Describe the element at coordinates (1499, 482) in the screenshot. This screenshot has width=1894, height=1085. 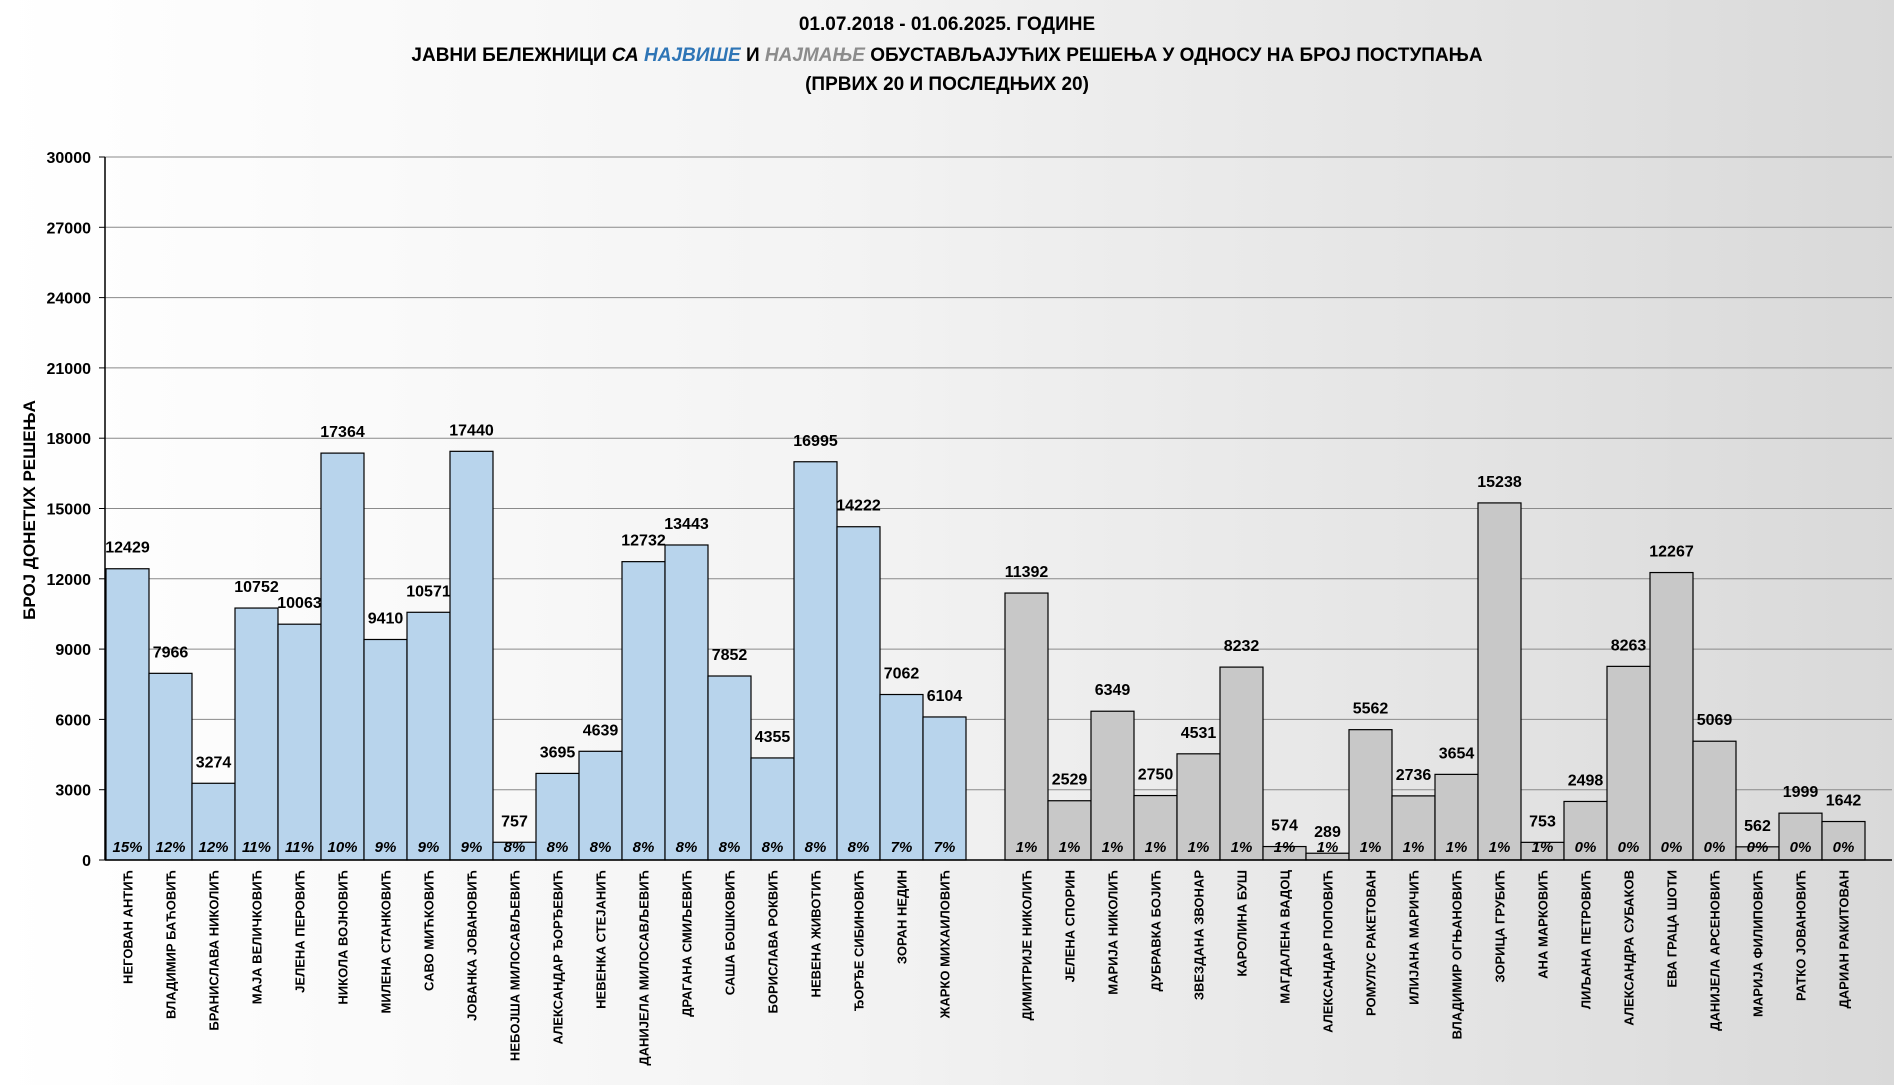
I see `value-label: 15238` at that location.